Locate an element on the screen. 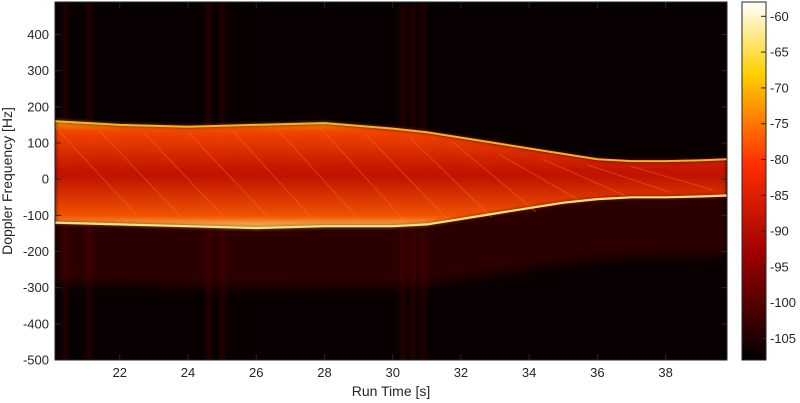 This screenshot has width=800, height=403. colorbar-scale is located at coordinates (754, 181).